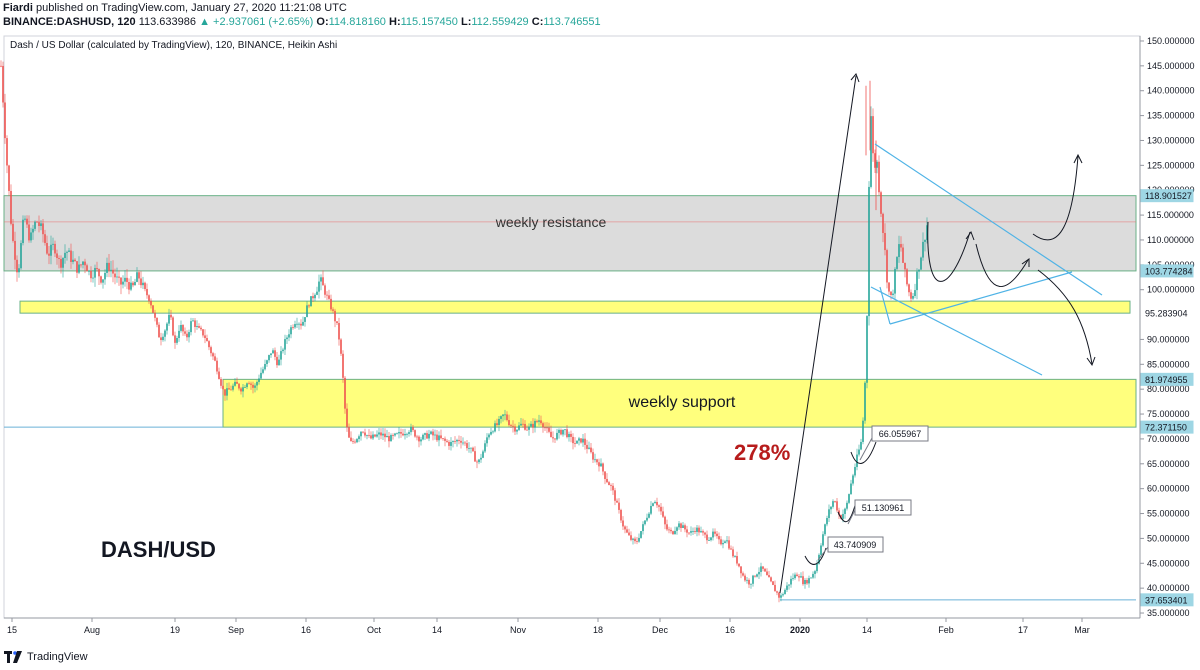 The width and height of the screenshot is (1200, 670). What do you see at coordinates (12, 630) in the screenshot?
I see `x-tick-label: 15` at bounding box center [12, 630].